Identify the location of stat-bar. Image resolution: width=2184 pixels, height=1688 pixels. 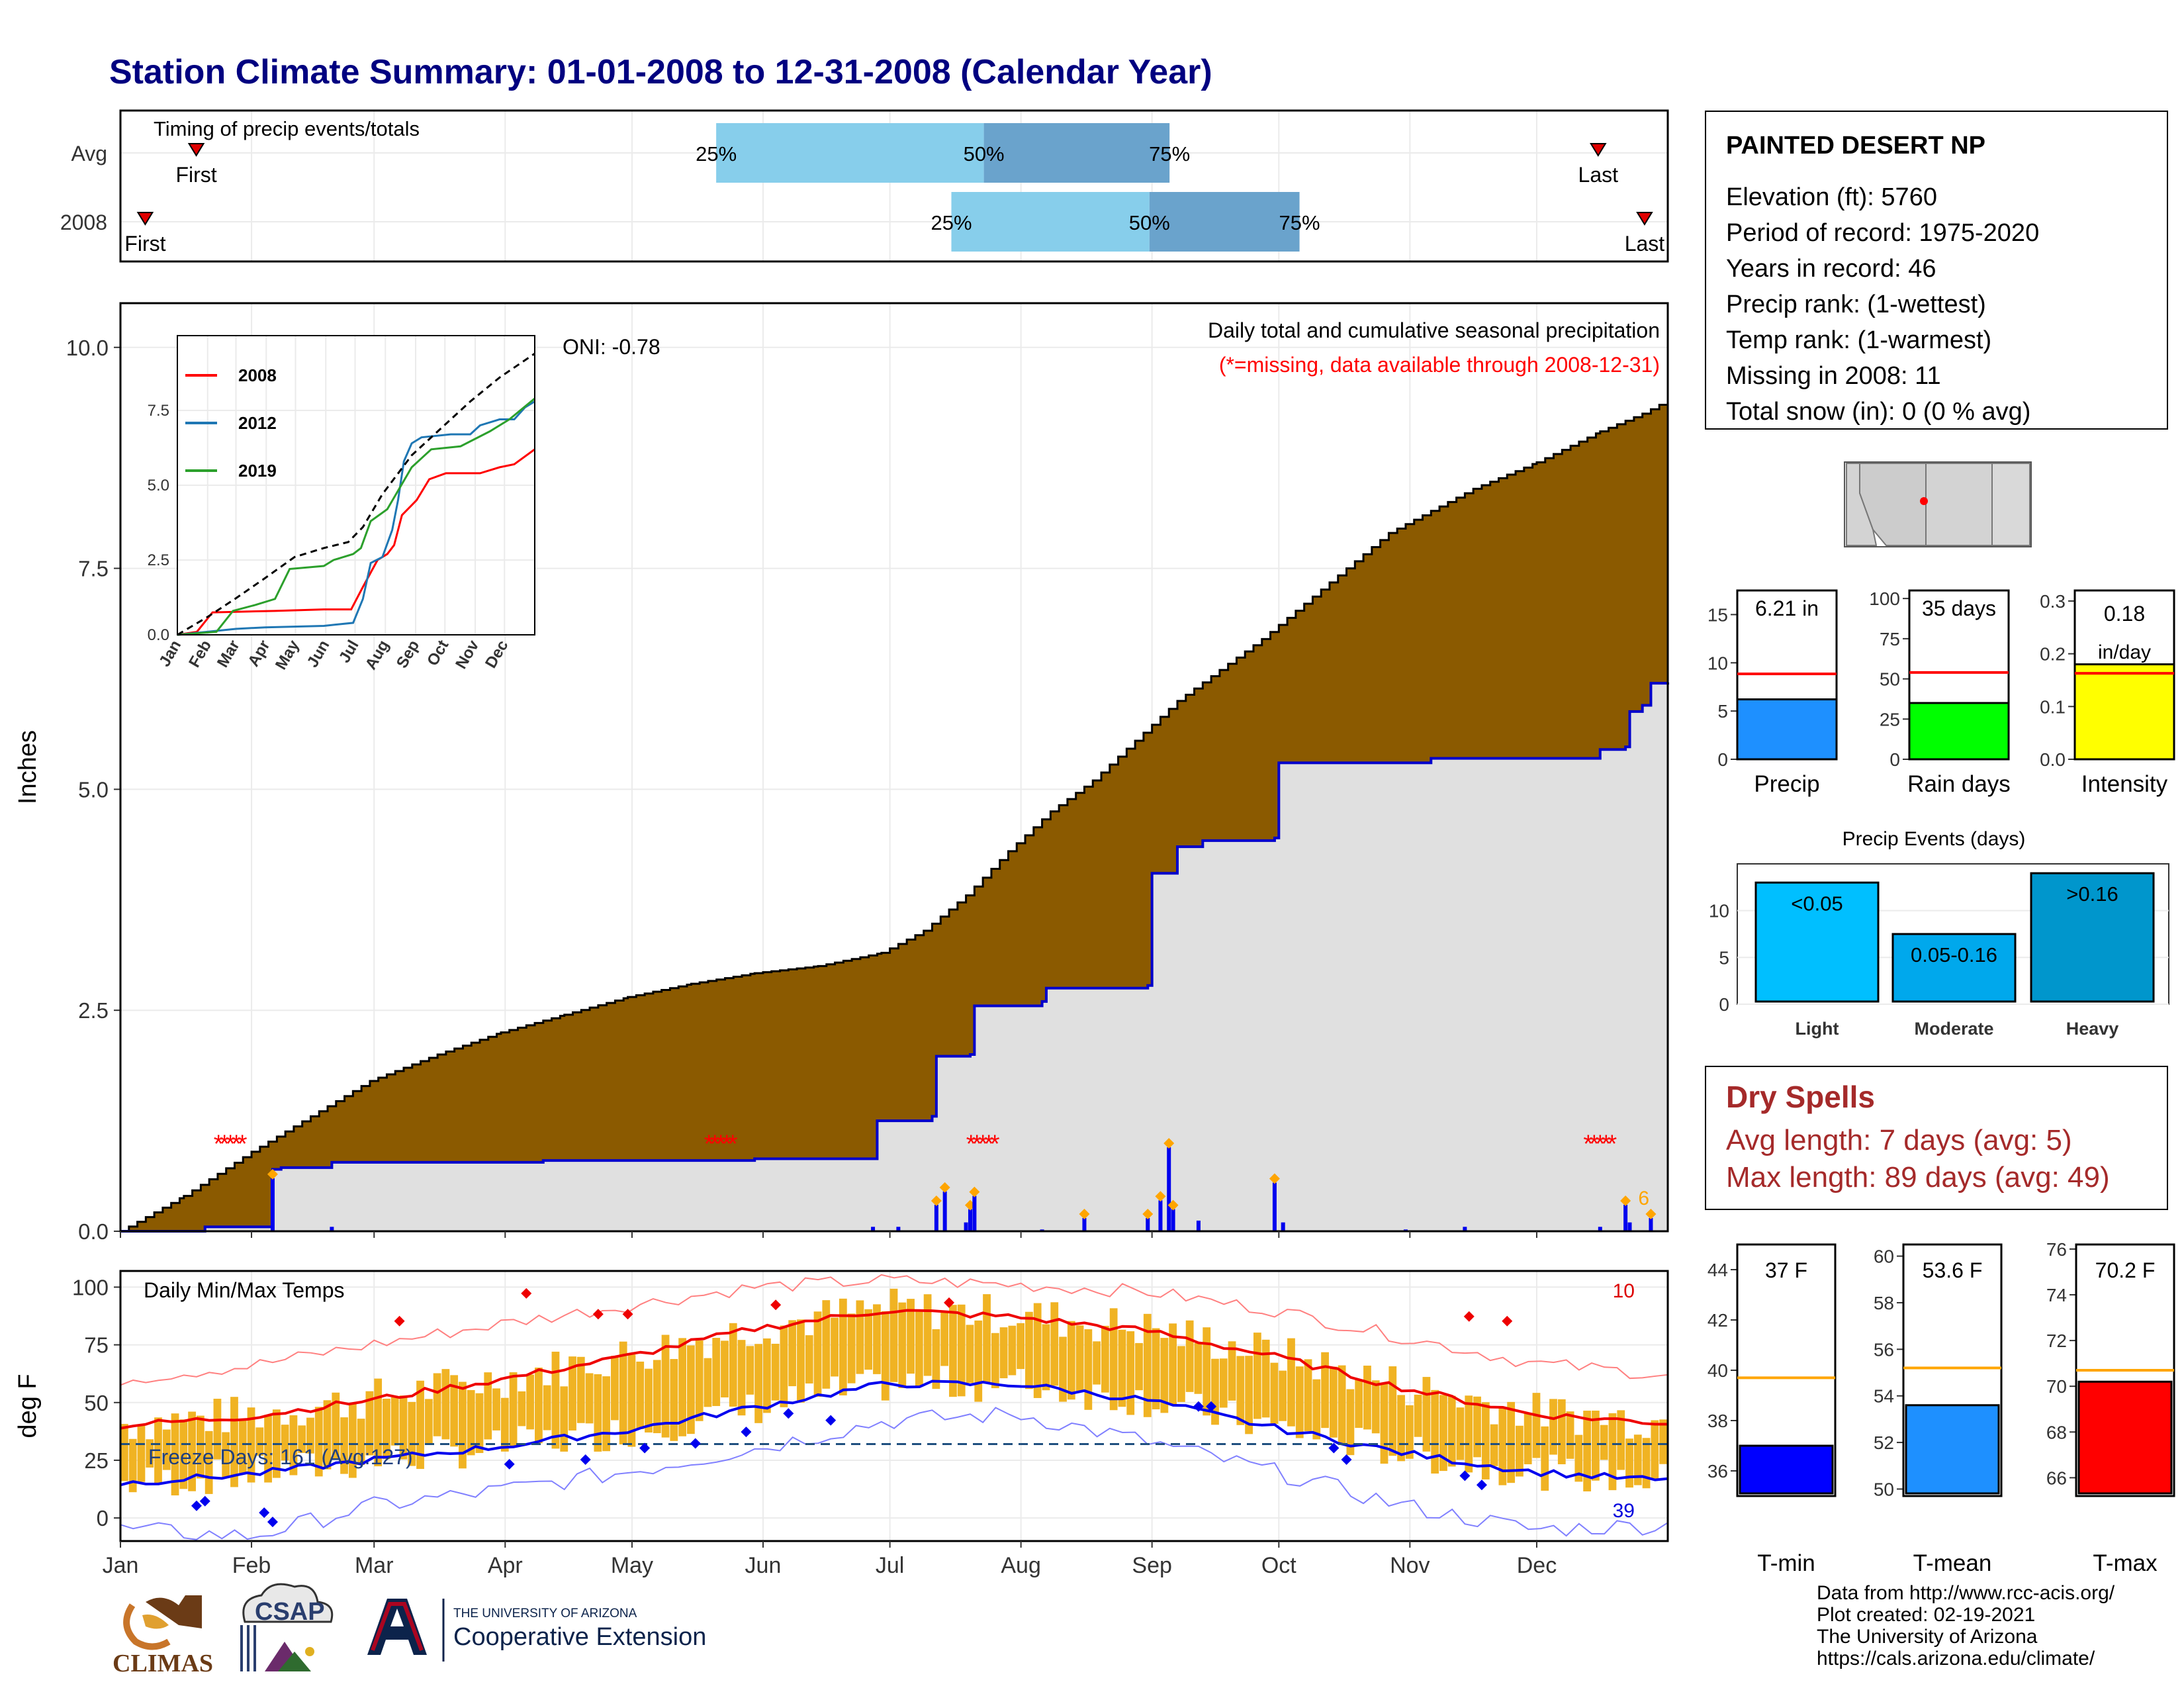
(1787, 729).